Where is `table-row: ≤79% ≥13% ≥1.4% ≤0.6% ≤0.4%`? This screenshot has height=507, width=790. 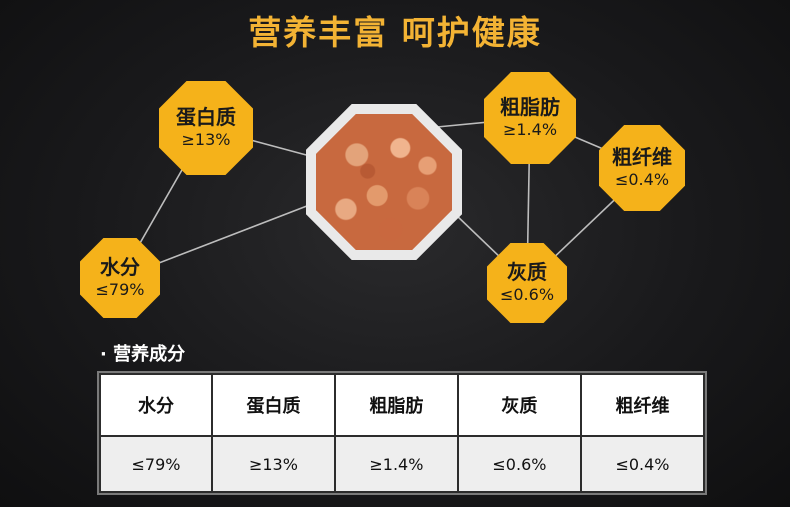 table-row: ≤79% ≥13% ≥1.4% ≤0.6% ≤0.4% is located at coordinates (402, 464).